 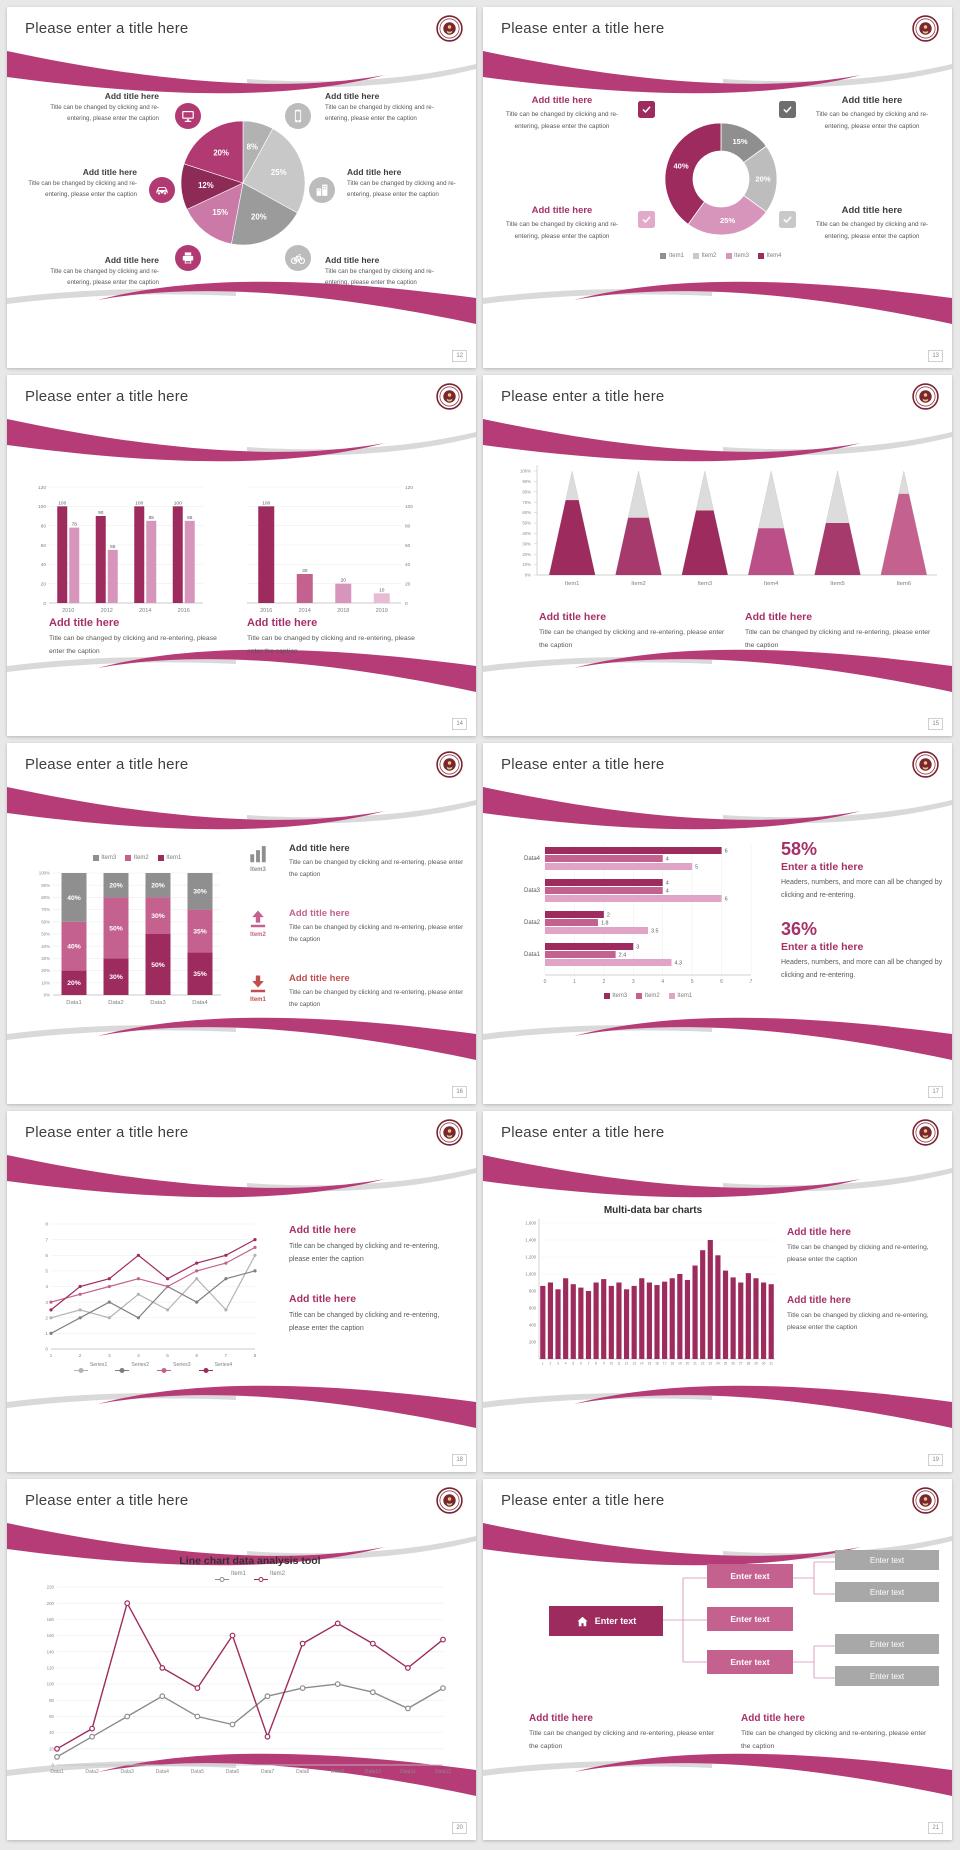 I want to click on legend-item: Item3, so click(x=104, y=858).